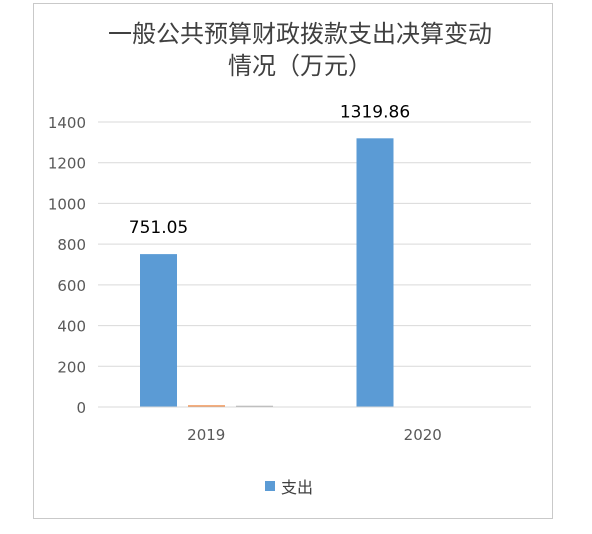  What do you see at coordinates (81, 408) in the screenshot?
I see `y-tick-label: 0` at bounding box center [81, 408].